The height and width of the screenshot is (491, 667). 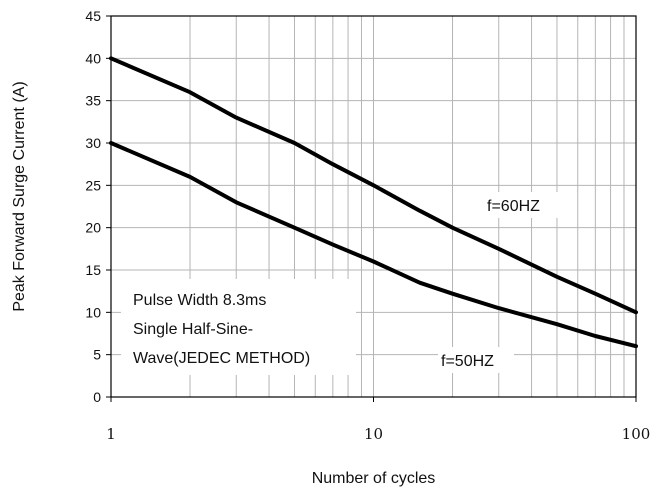 I want to click on y-tick-label: 25, so click(x=93, y=185).